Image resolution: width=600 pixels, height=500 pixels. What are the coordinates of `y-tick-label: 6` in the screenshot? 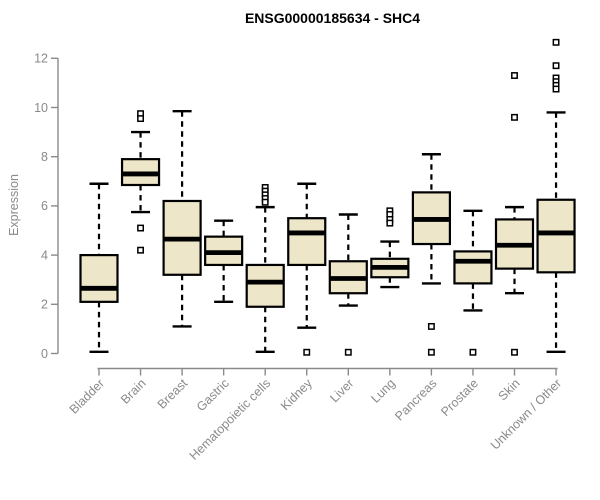 It's located at (44, 206).